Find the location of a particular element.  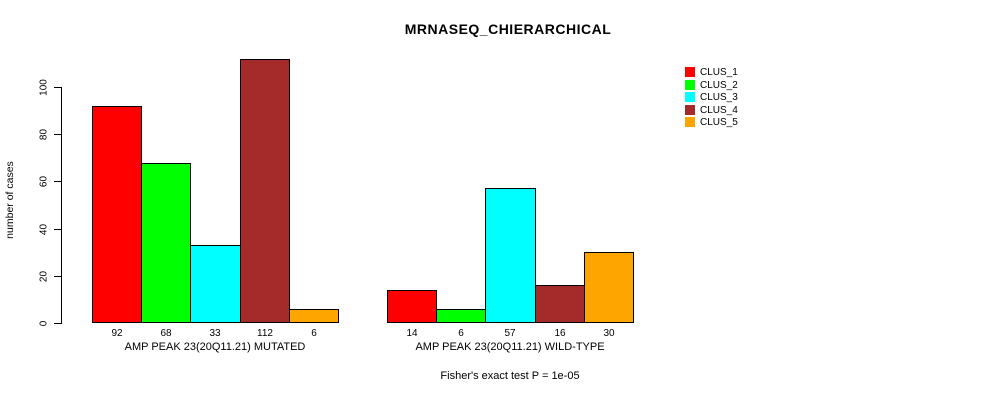

y-axis-label: number of cases is located at coordinates (10, 200).